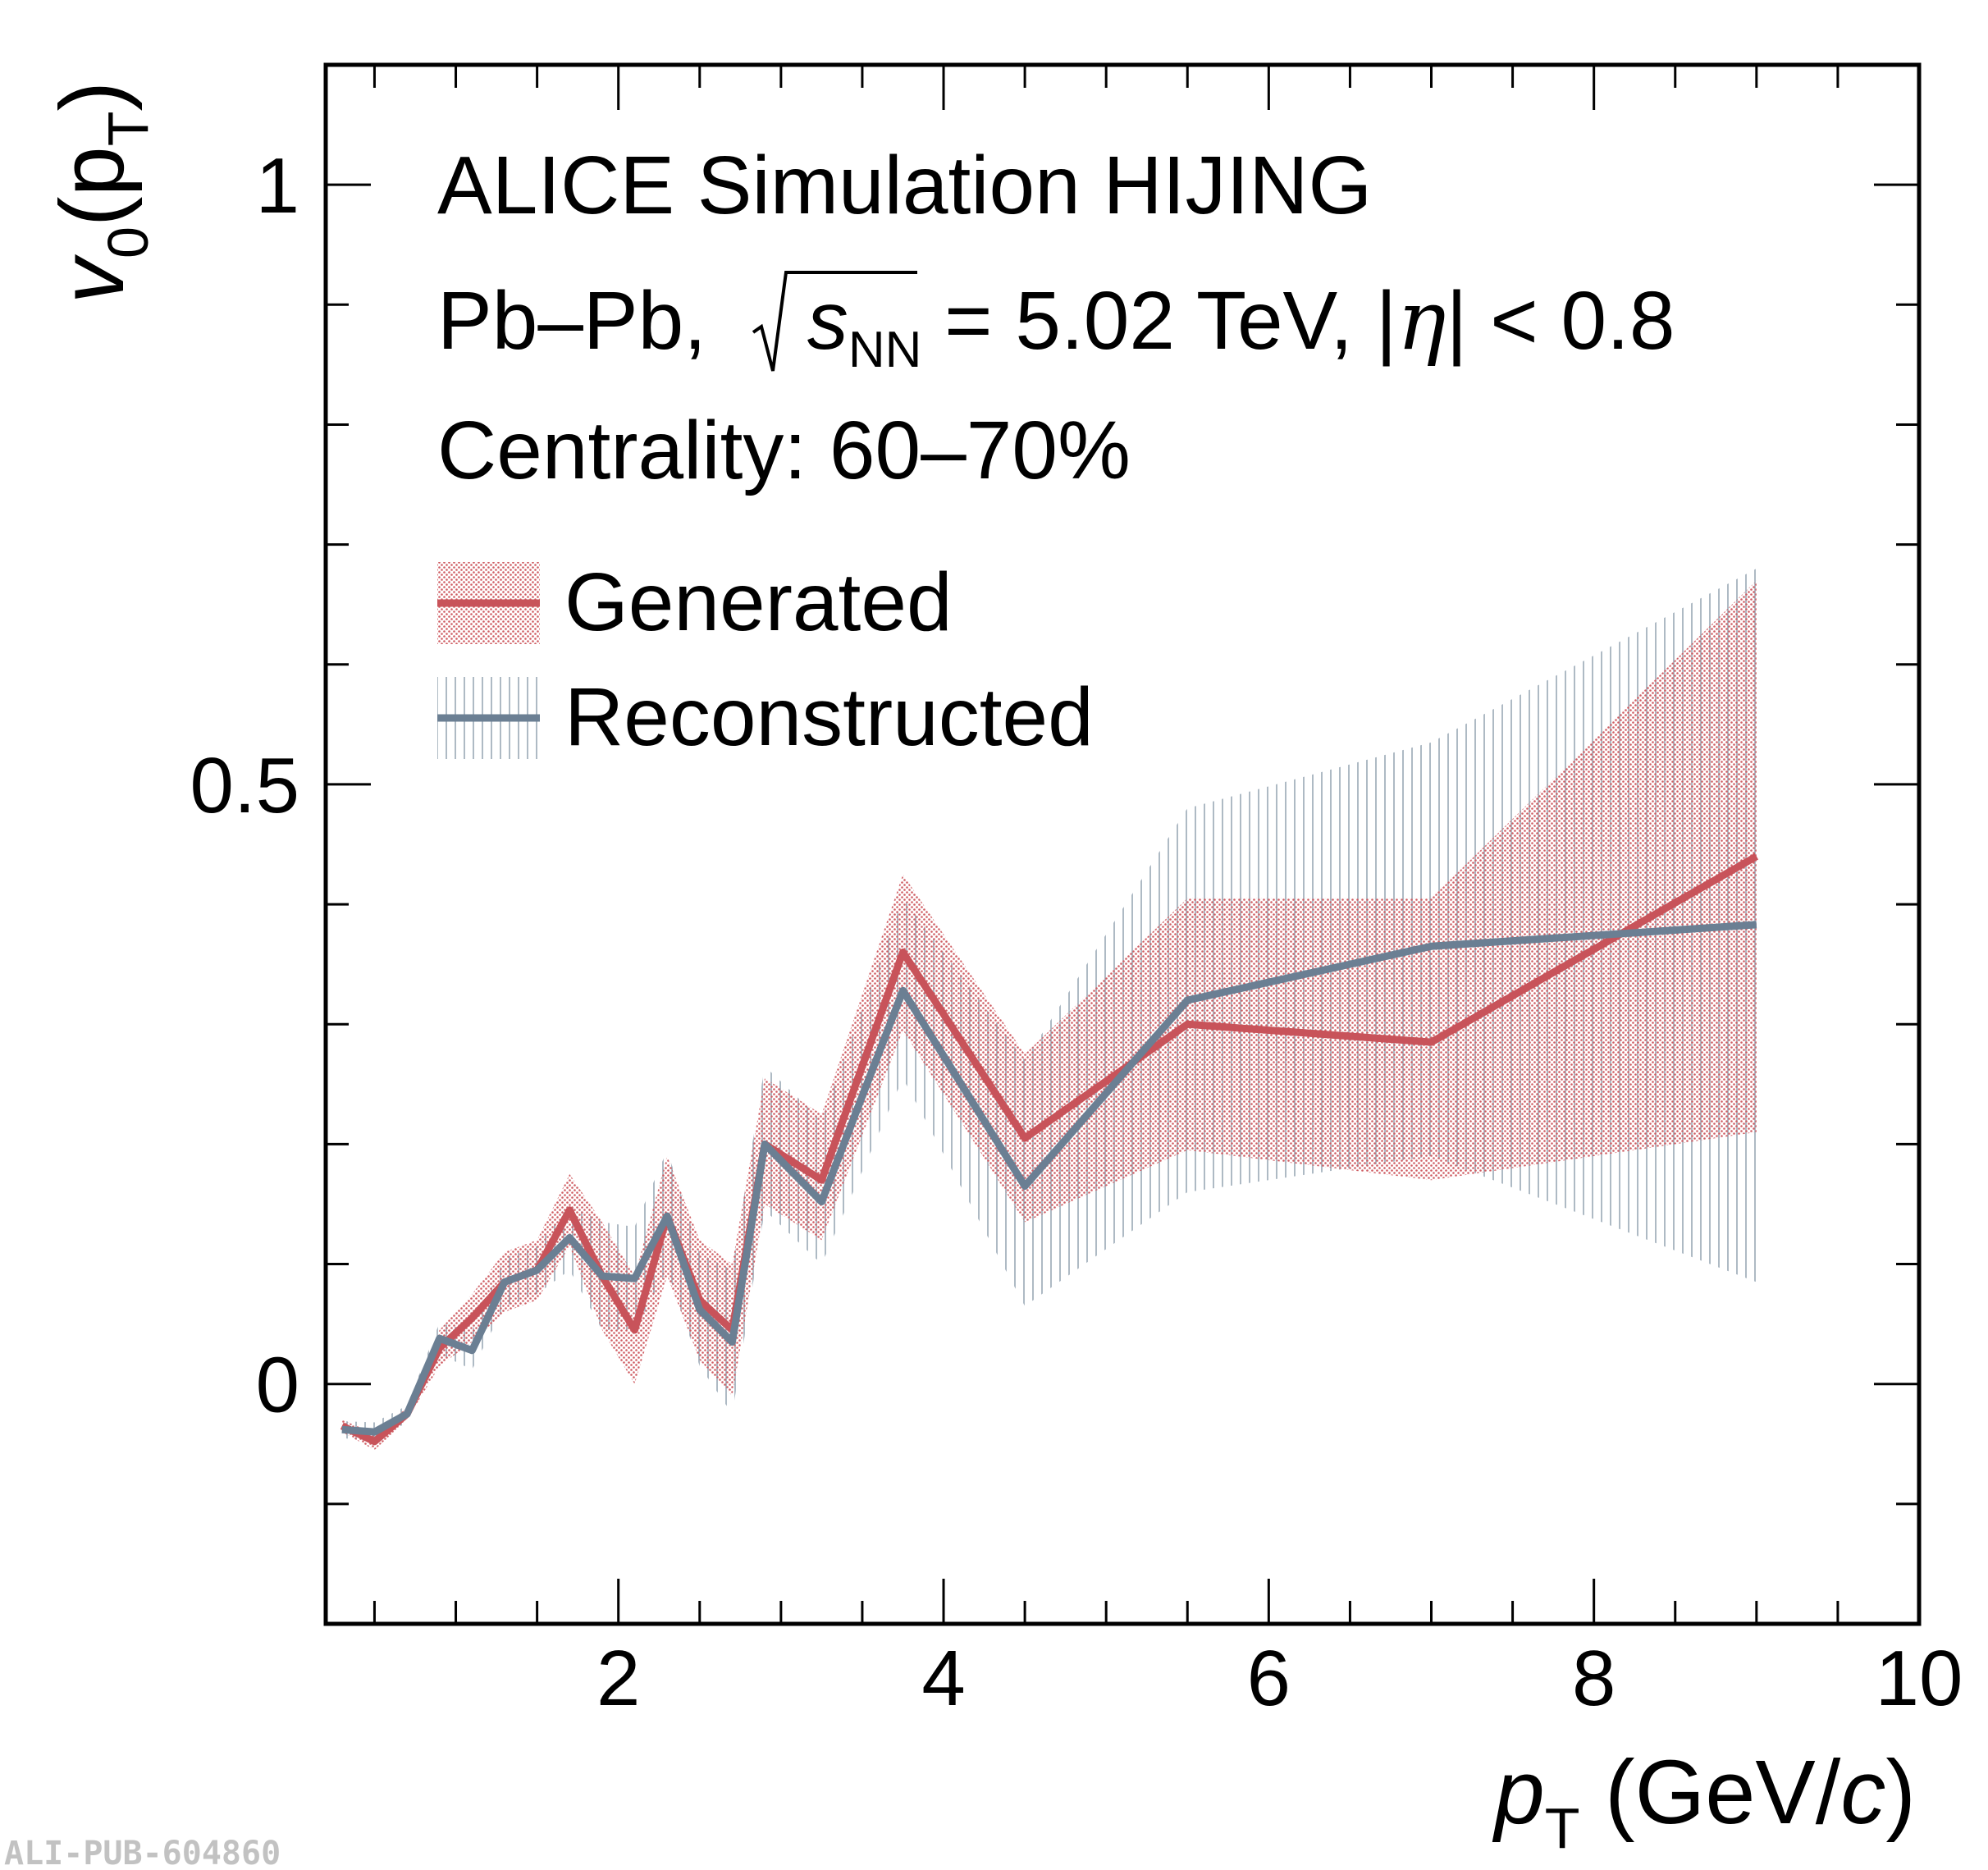 This screenshot has height=1870, width=1988. I want to click on x-axis-title: pT (GeV/c), so click(1704, 1801).